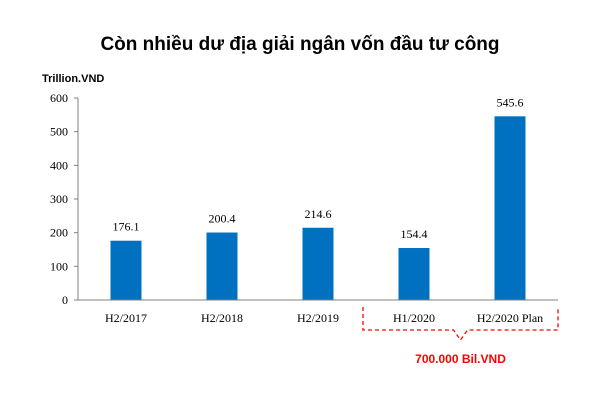 This screenshot has width=600, height=400. What do you see at coordinates (460, 359) in the screenshot?
I see `annotation-label: 700.000 Bil.VND` at bounding box center [460, 359].